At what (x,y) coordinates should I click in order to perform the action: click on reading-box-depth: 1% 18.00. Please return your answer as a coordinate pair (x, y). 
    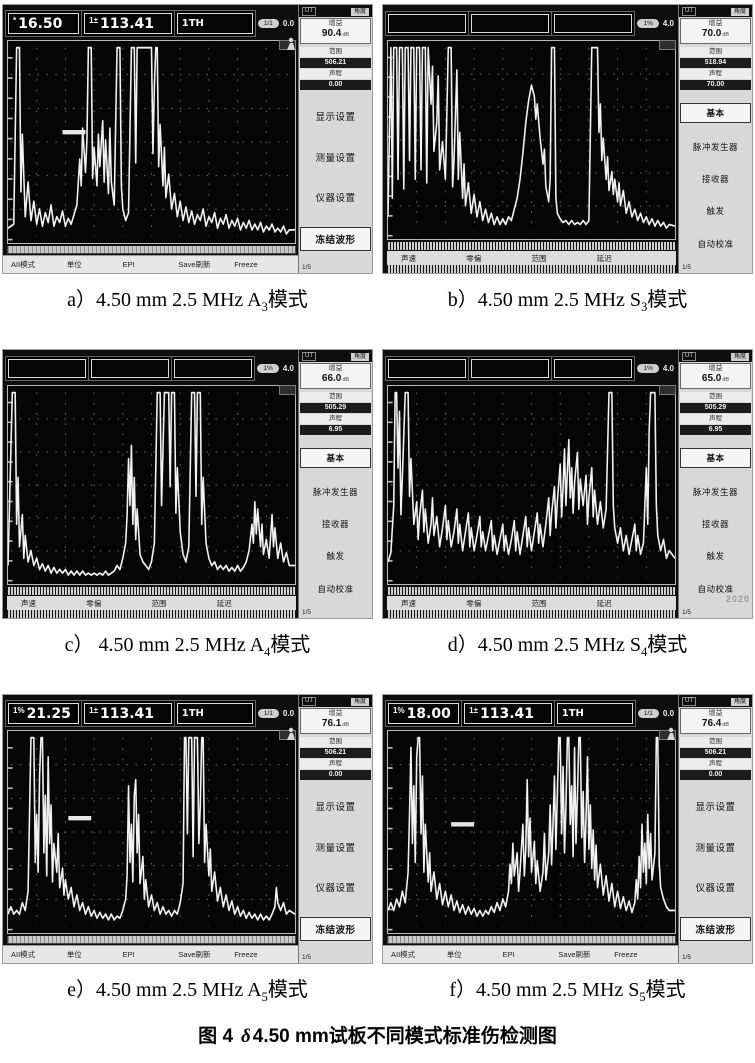
    Looking at the image, I should click on (424, 713).